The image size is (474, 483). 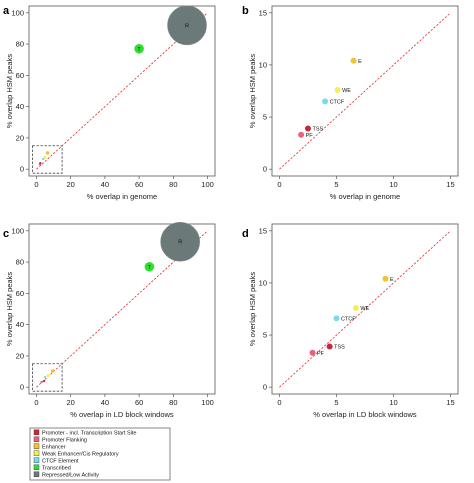 What do you see at coordinates (6, 11) in the screenshot?
I see `panel-letter: a` at bounding box center [6, 11].